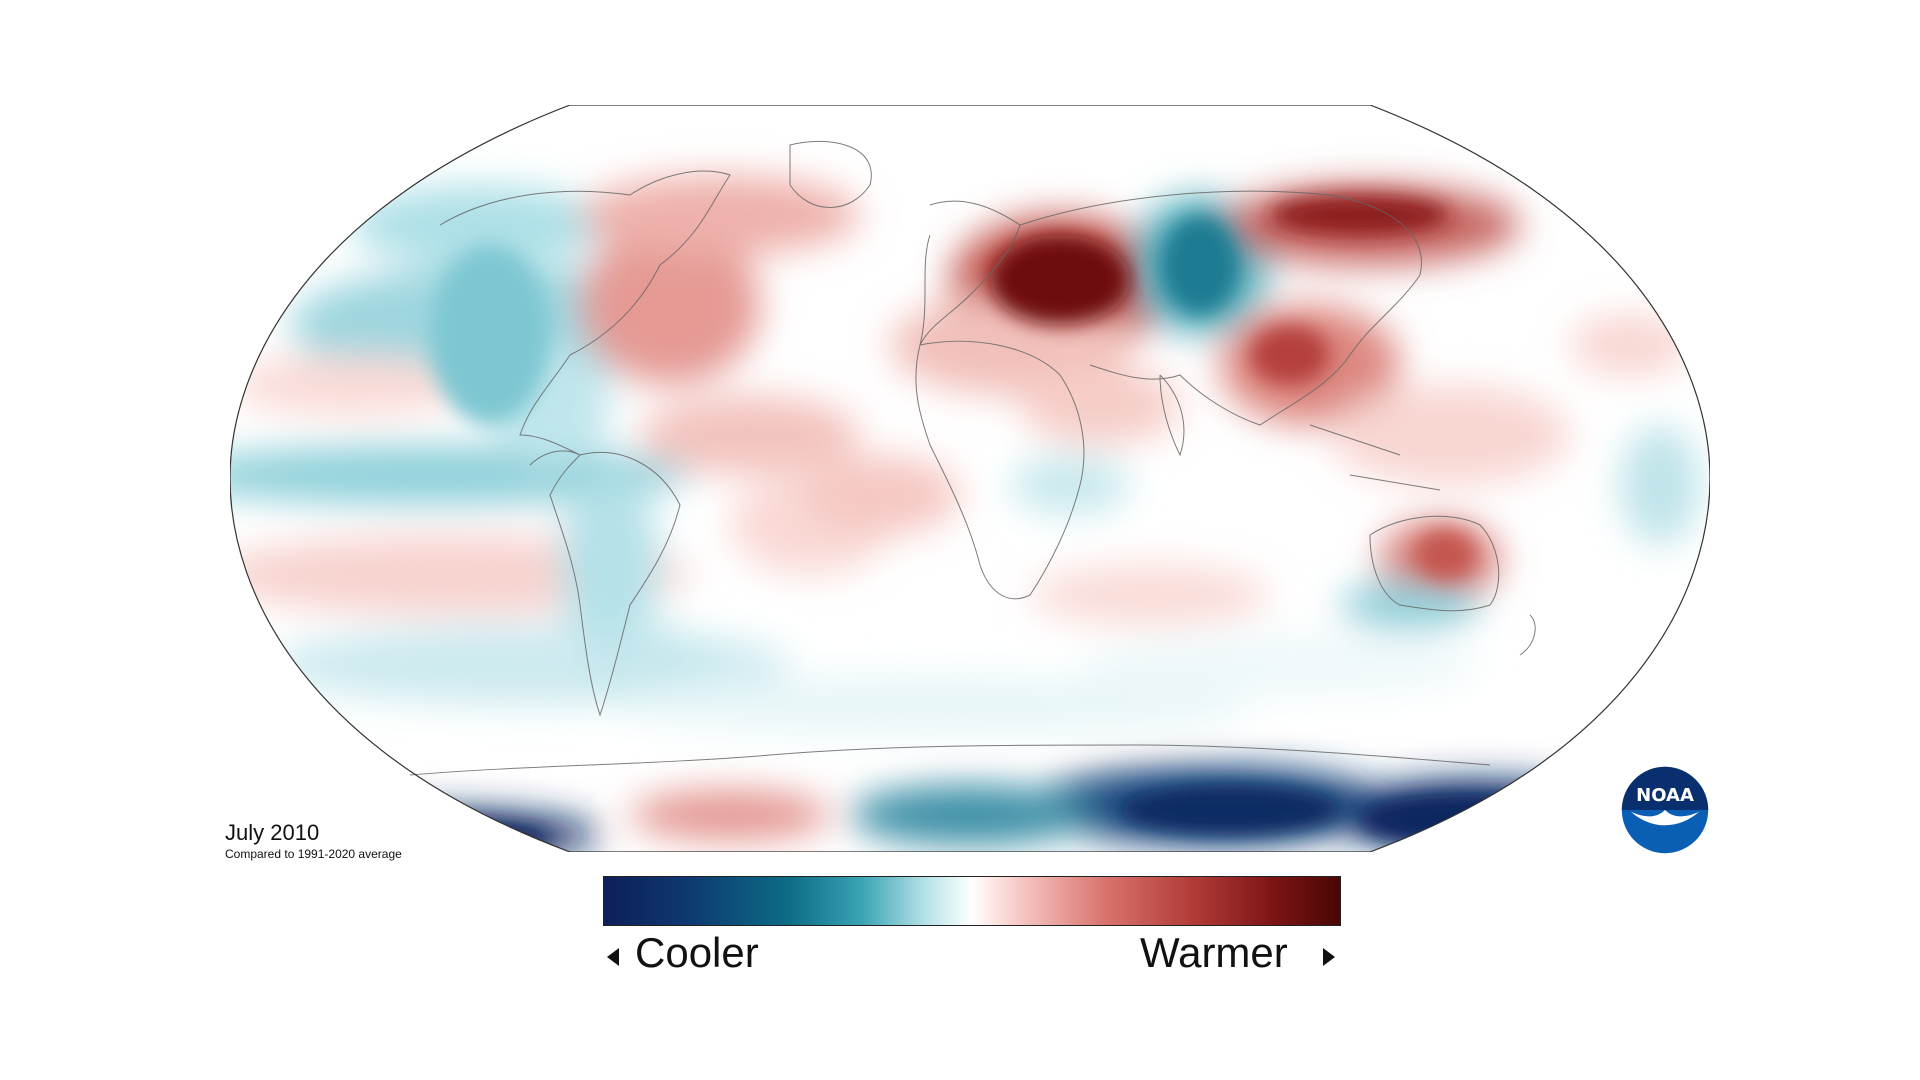  What do you see at coordinates (1329, 957) in the screenshot?
I see `arrow-right-icon` at bounding box center [1329, 957].